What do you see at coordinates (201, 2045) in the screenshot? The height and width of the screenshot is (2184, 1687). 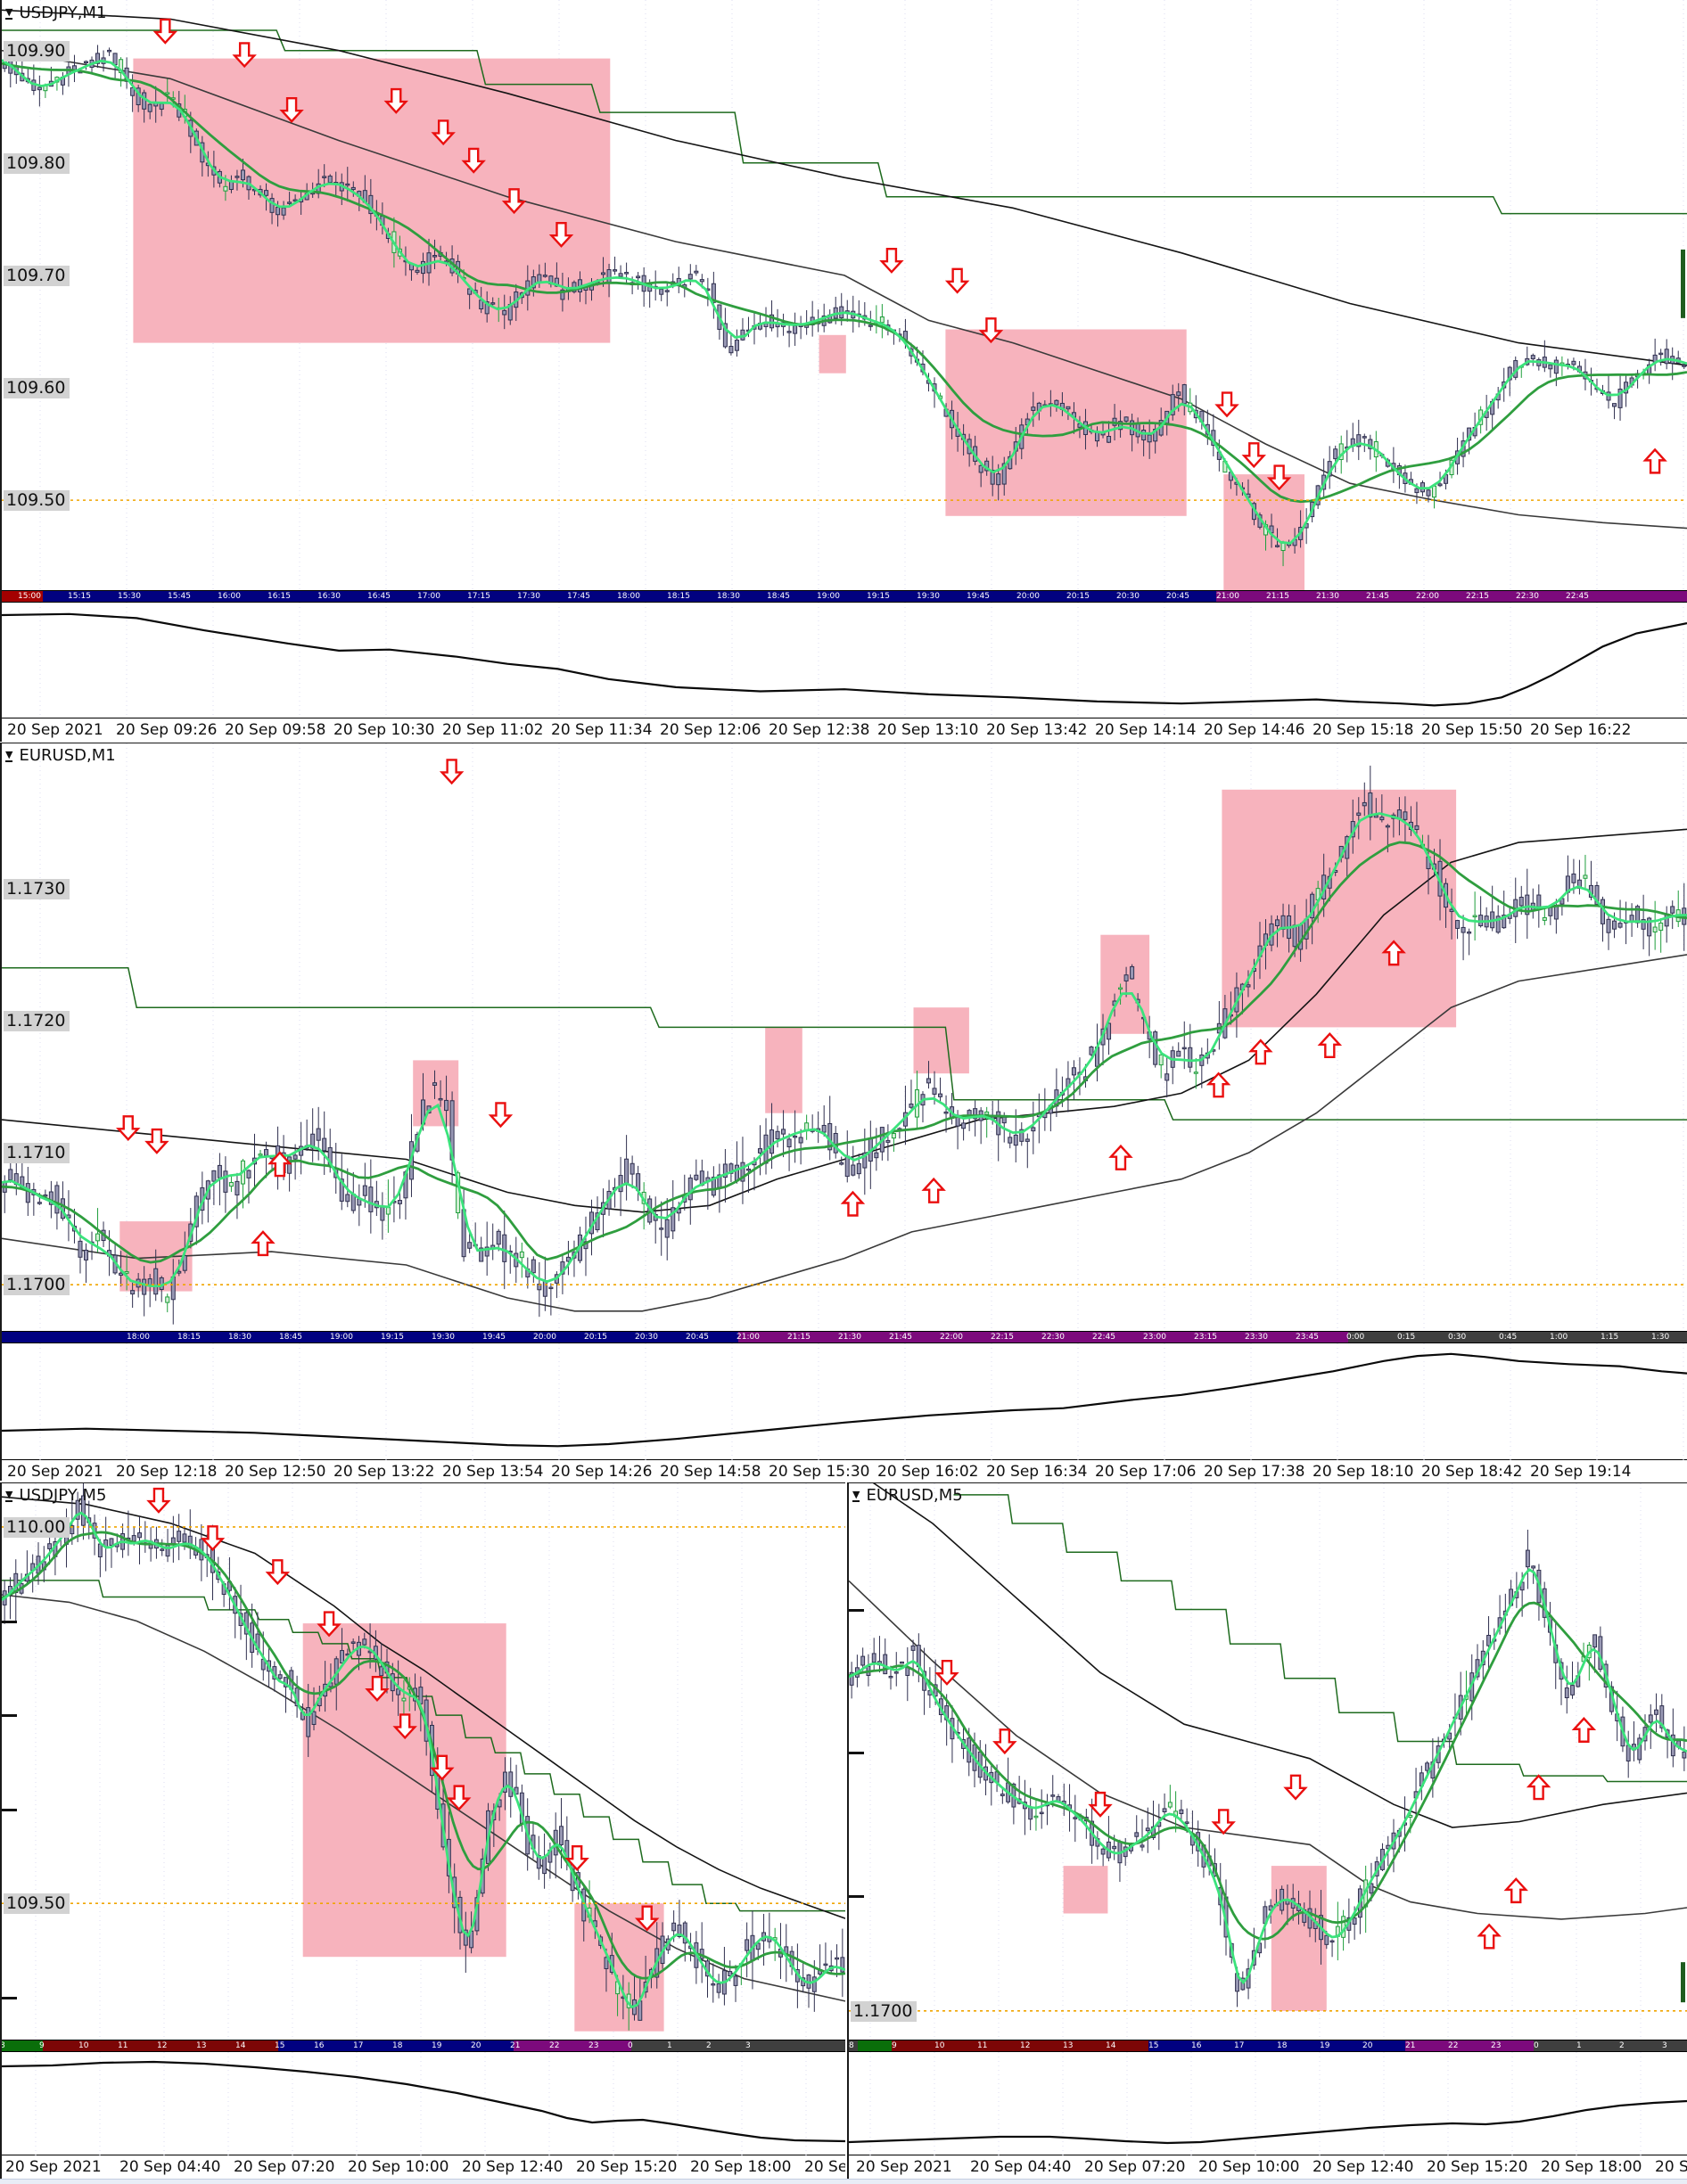 I see `session-hour-label: 13` at bounding box center [201, 2045].